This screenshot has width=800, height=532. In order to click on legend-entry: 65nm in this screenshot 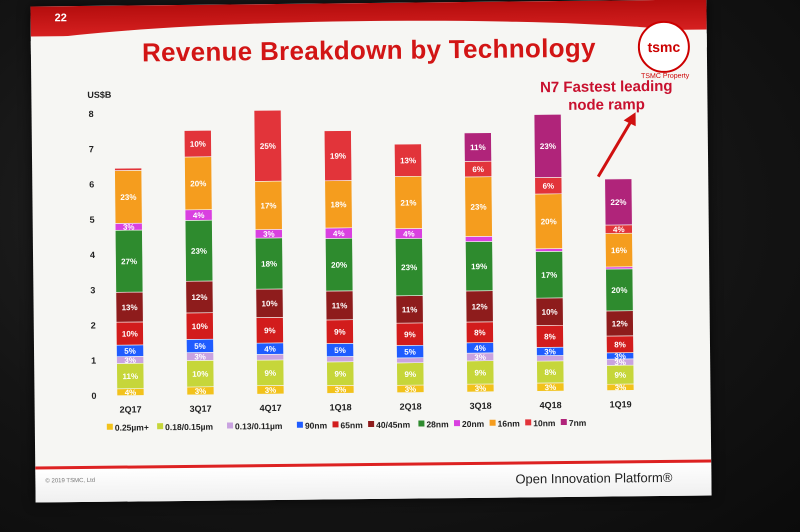, I will do `click(351, 425)`.